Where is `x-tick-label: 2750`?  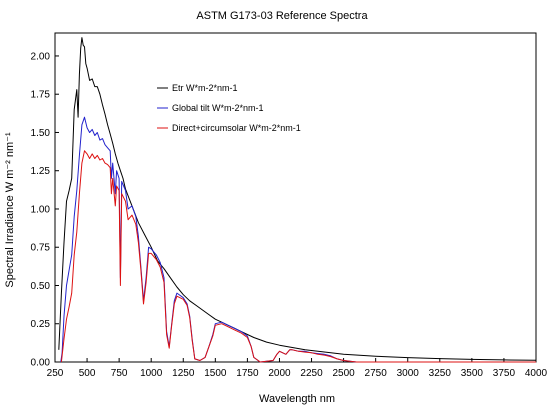 x-tick-label: 2750 is located at coordinates (376, 373).